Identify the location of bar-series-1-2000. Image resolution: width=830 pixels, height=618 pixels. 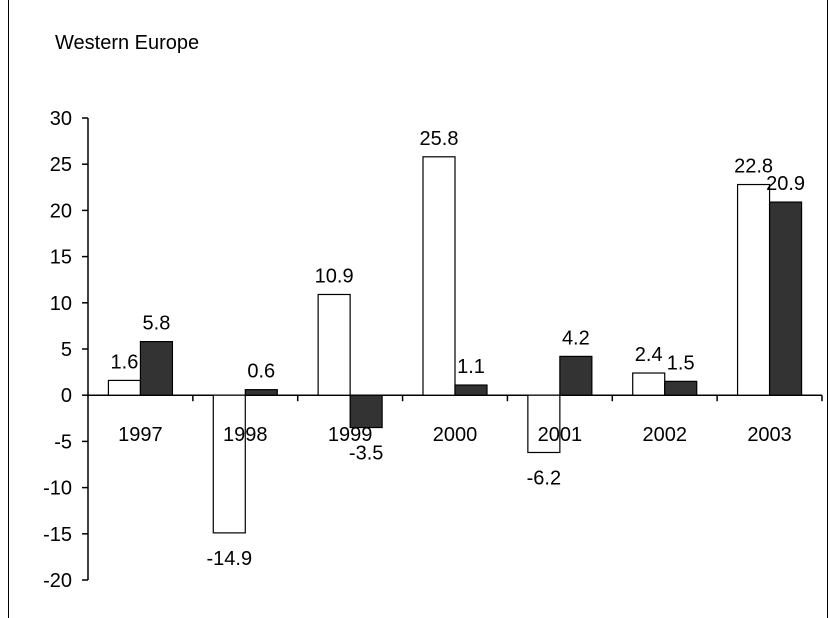
(439, 276).